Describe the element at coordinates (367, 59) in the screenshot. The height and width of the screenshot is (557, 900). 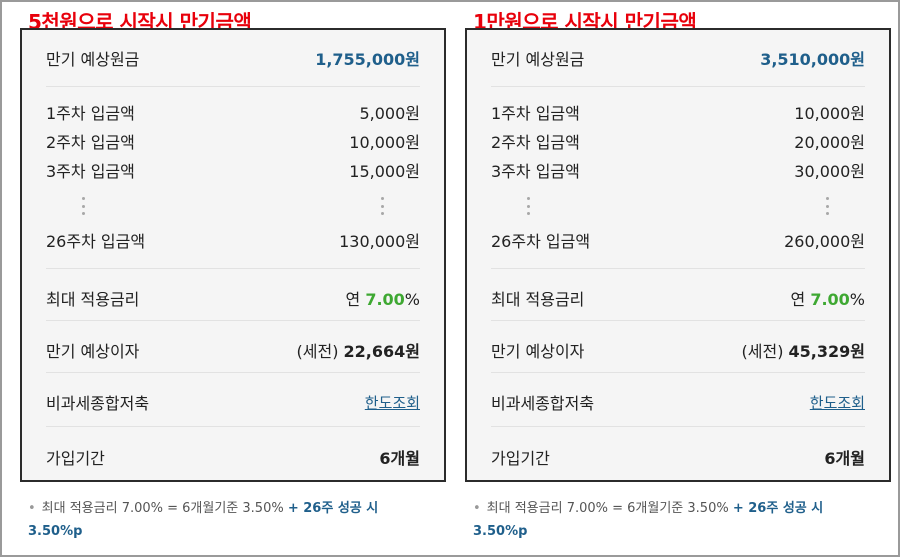
I see `principal-value: 1,755,000원` at that location.